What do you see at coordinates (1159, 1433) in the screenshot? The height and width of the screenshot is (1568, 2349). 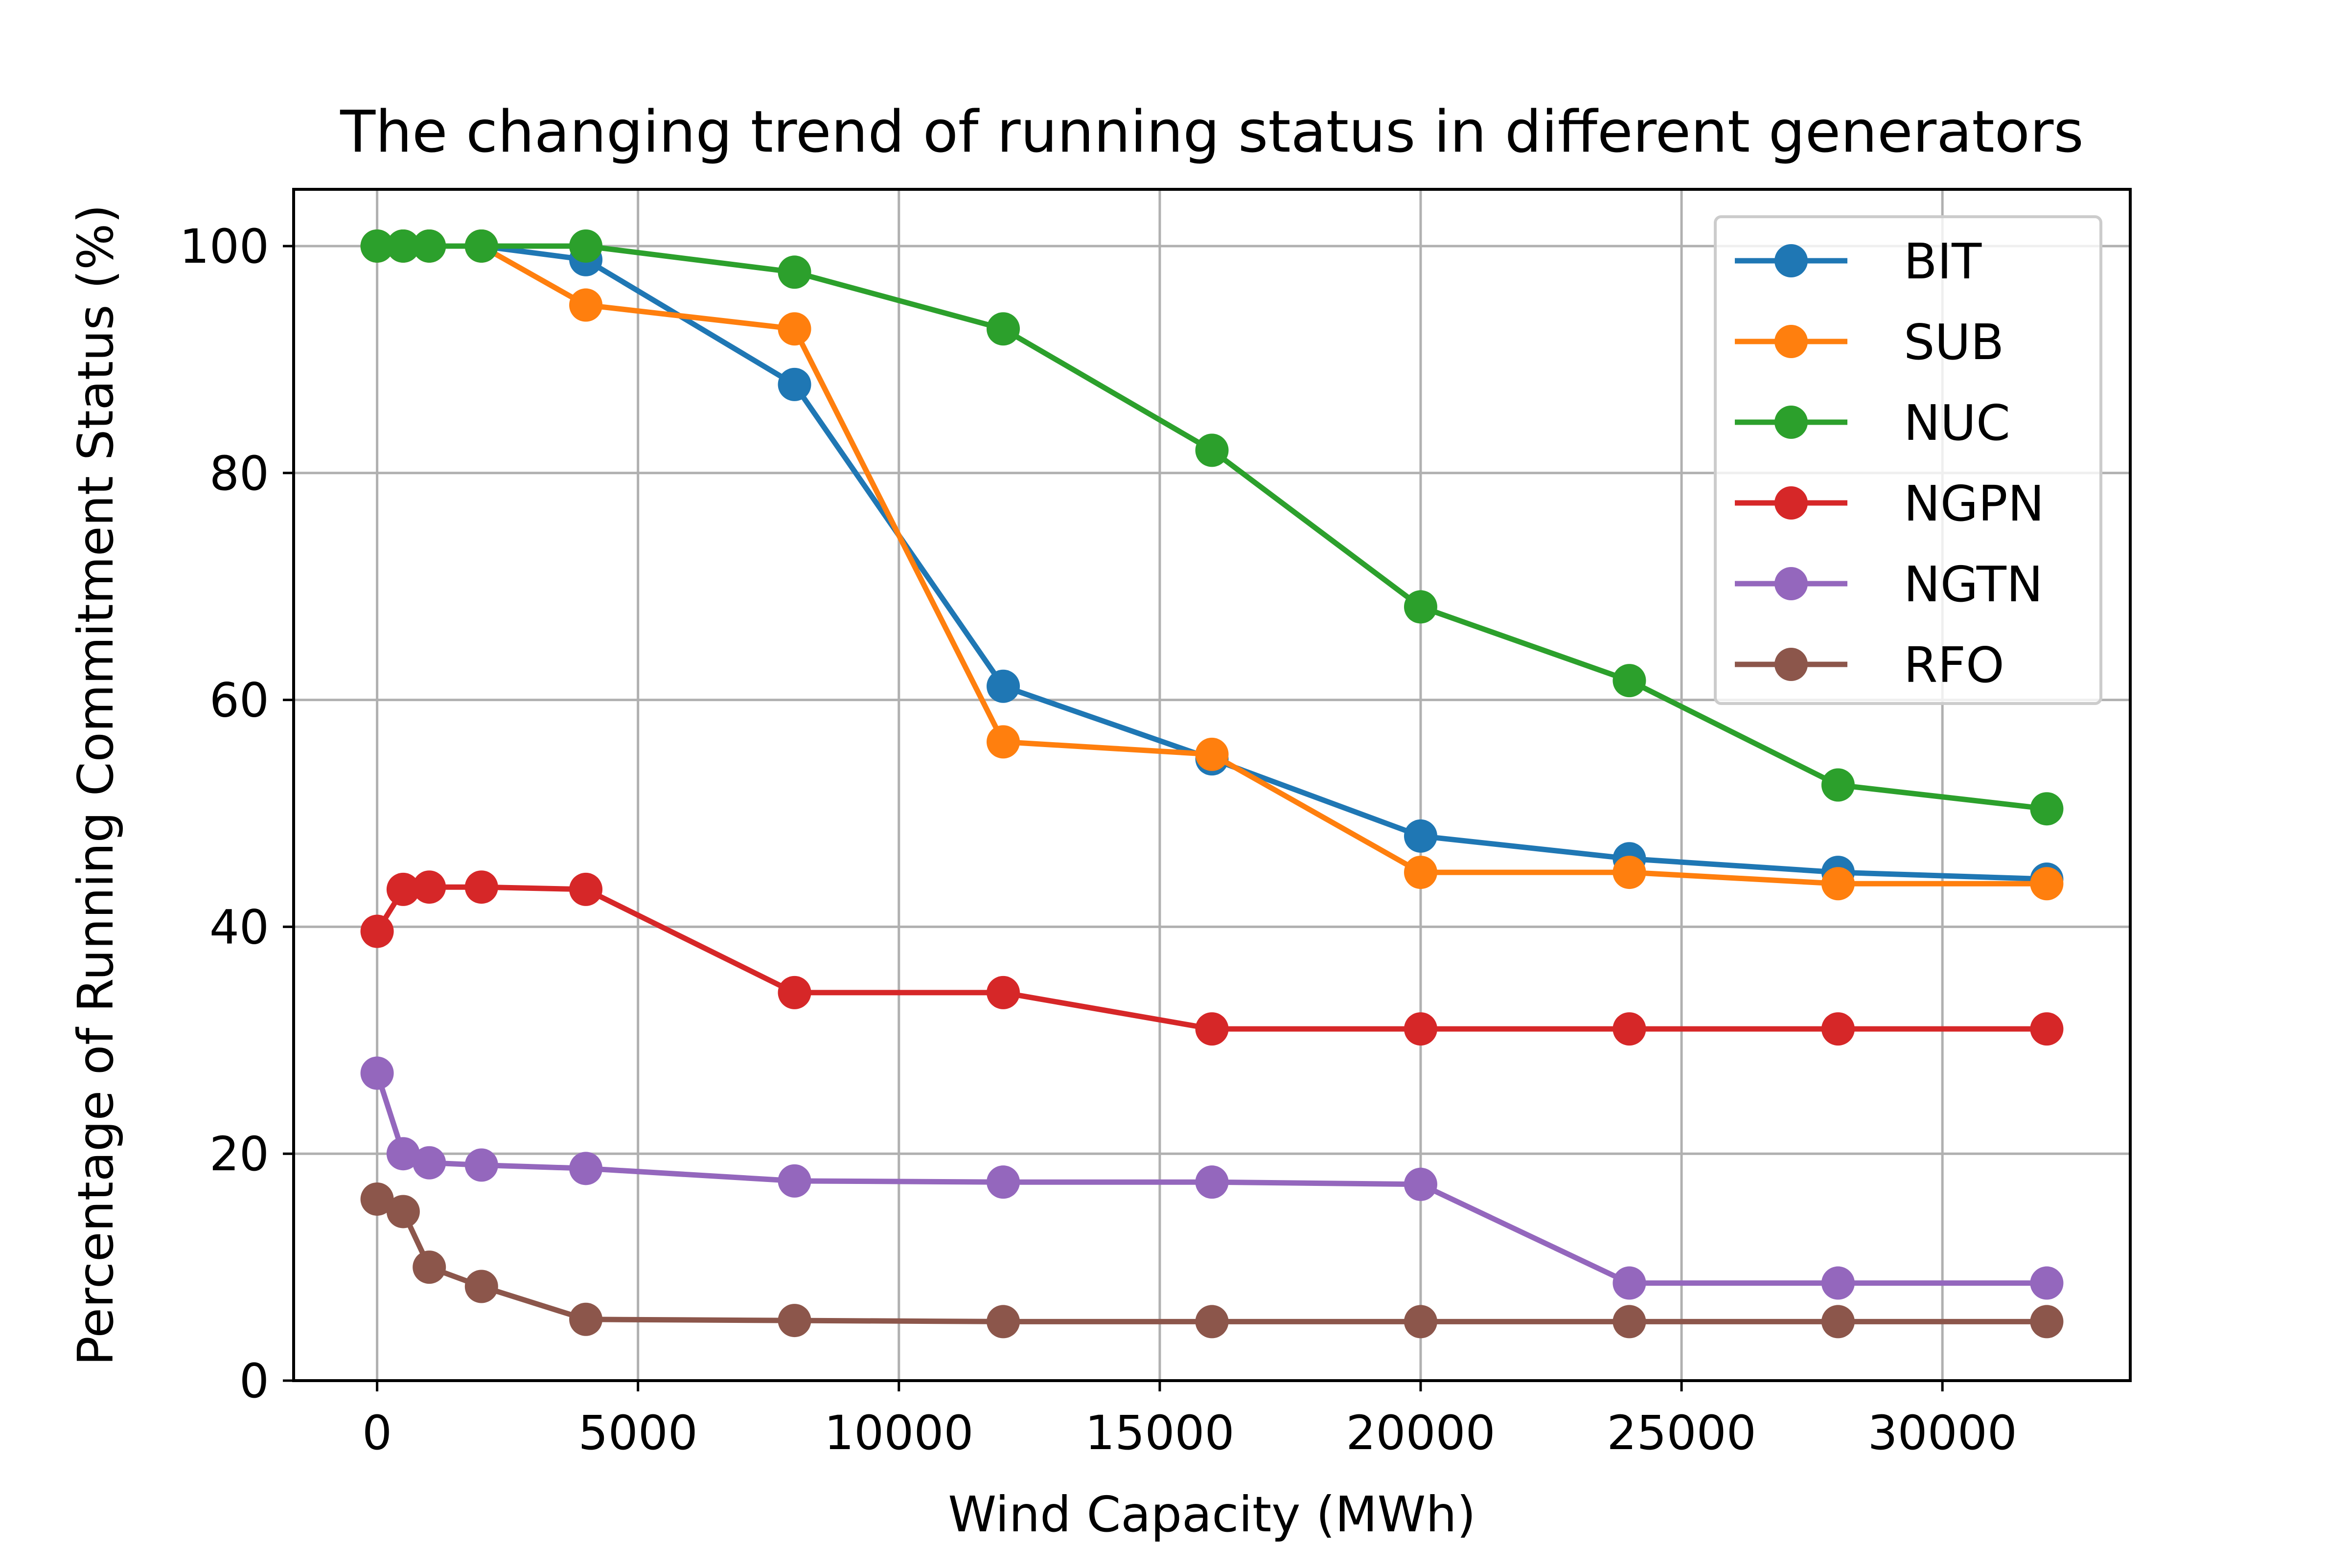 I see `x-tick-label: 15000` at bounding box center [1159, 1433].